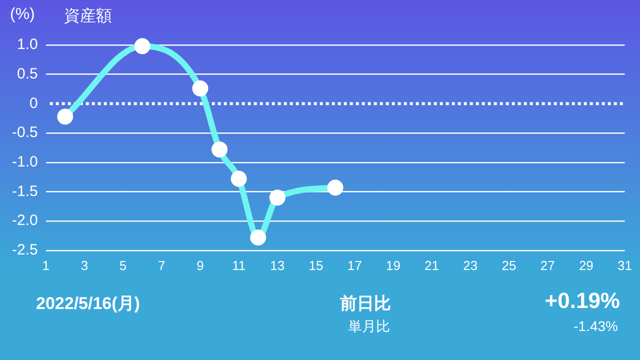  Describe the element at coordinates (365, 304) in the screenshot. I see `text: 前日比` at that location.